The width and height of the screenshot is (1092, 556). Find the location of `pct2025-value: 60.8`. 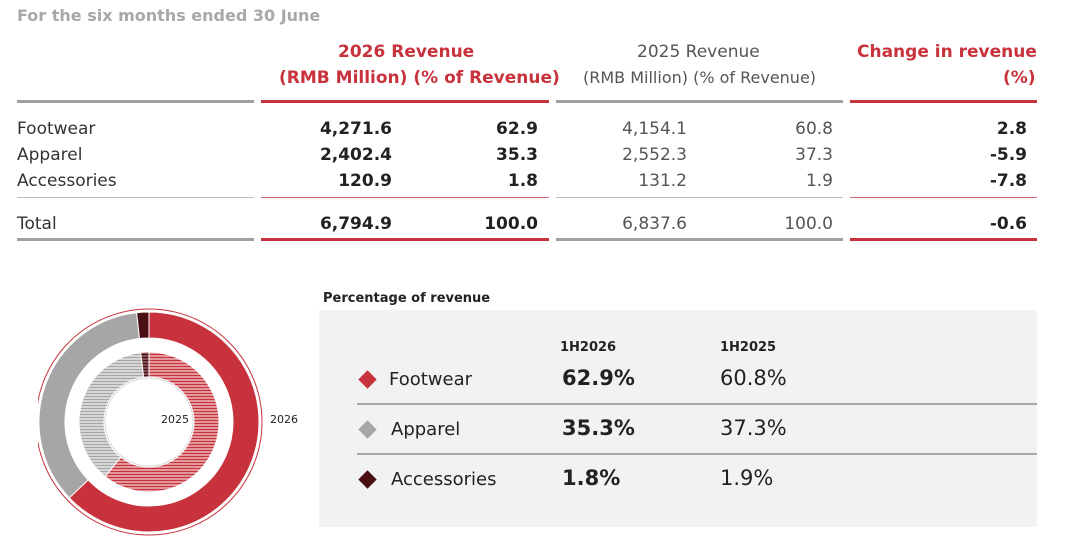

pct2025-value: 60.8 is located at coordinates (814, 129).